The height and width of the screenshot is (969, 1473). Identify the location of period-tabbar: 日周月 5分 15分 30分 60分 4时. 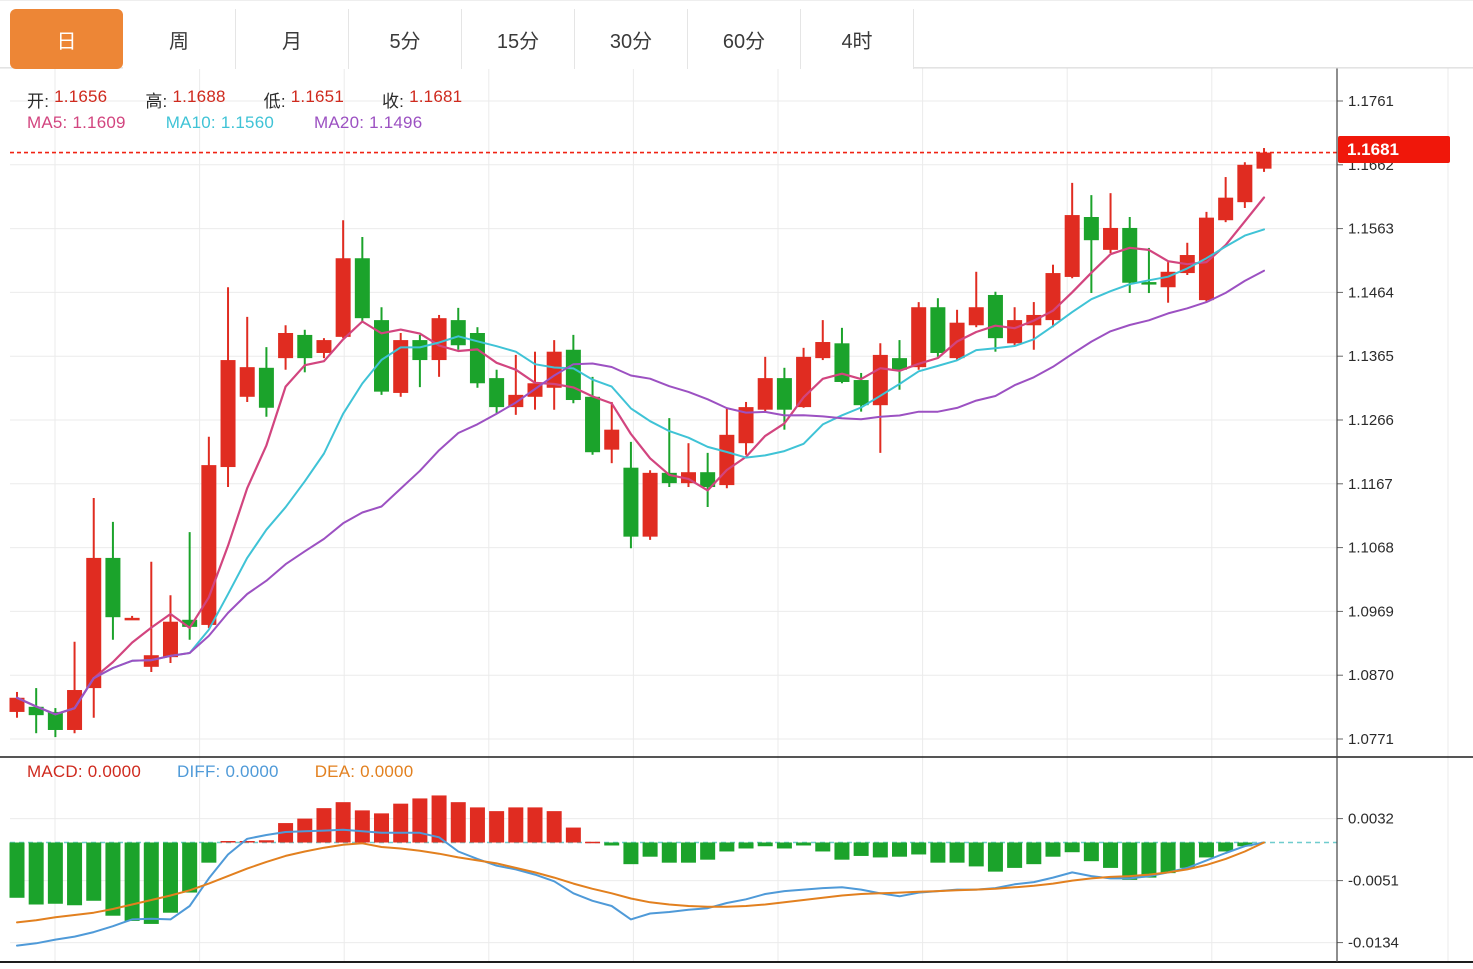
(736, 34).